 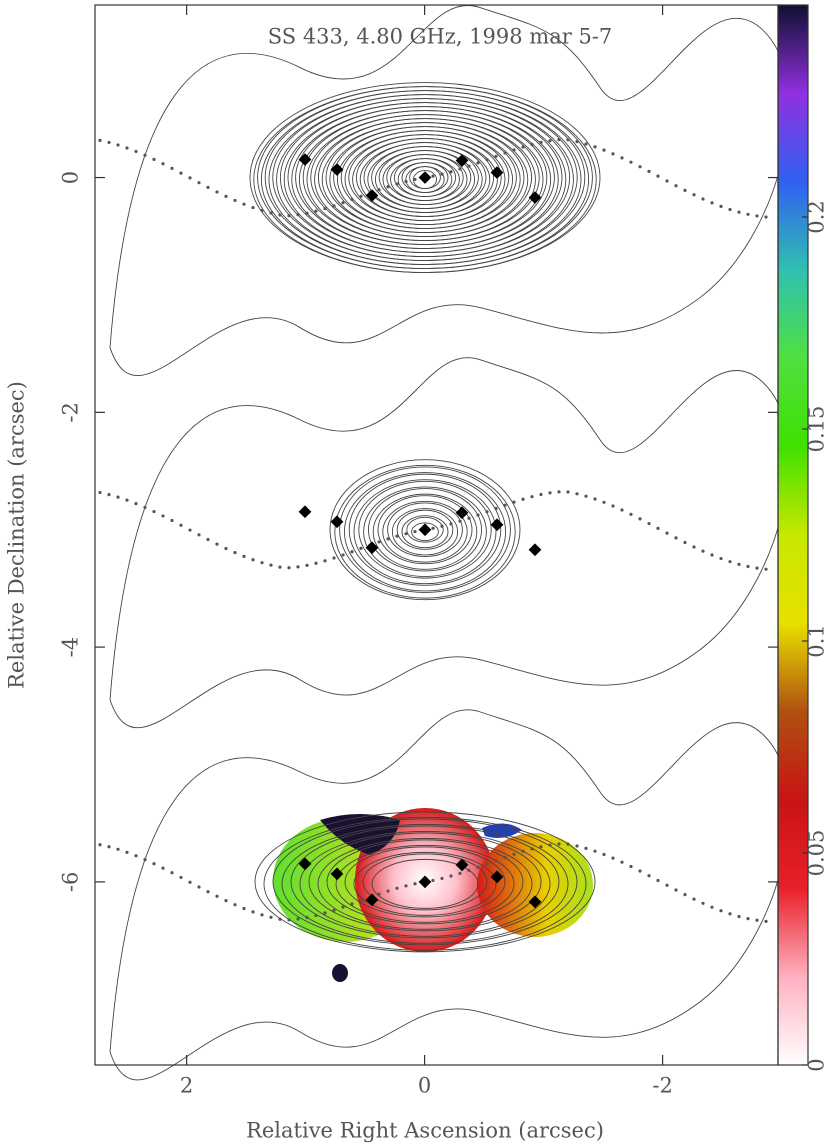 I want to click on colorbar, so click(x=793, y=535).